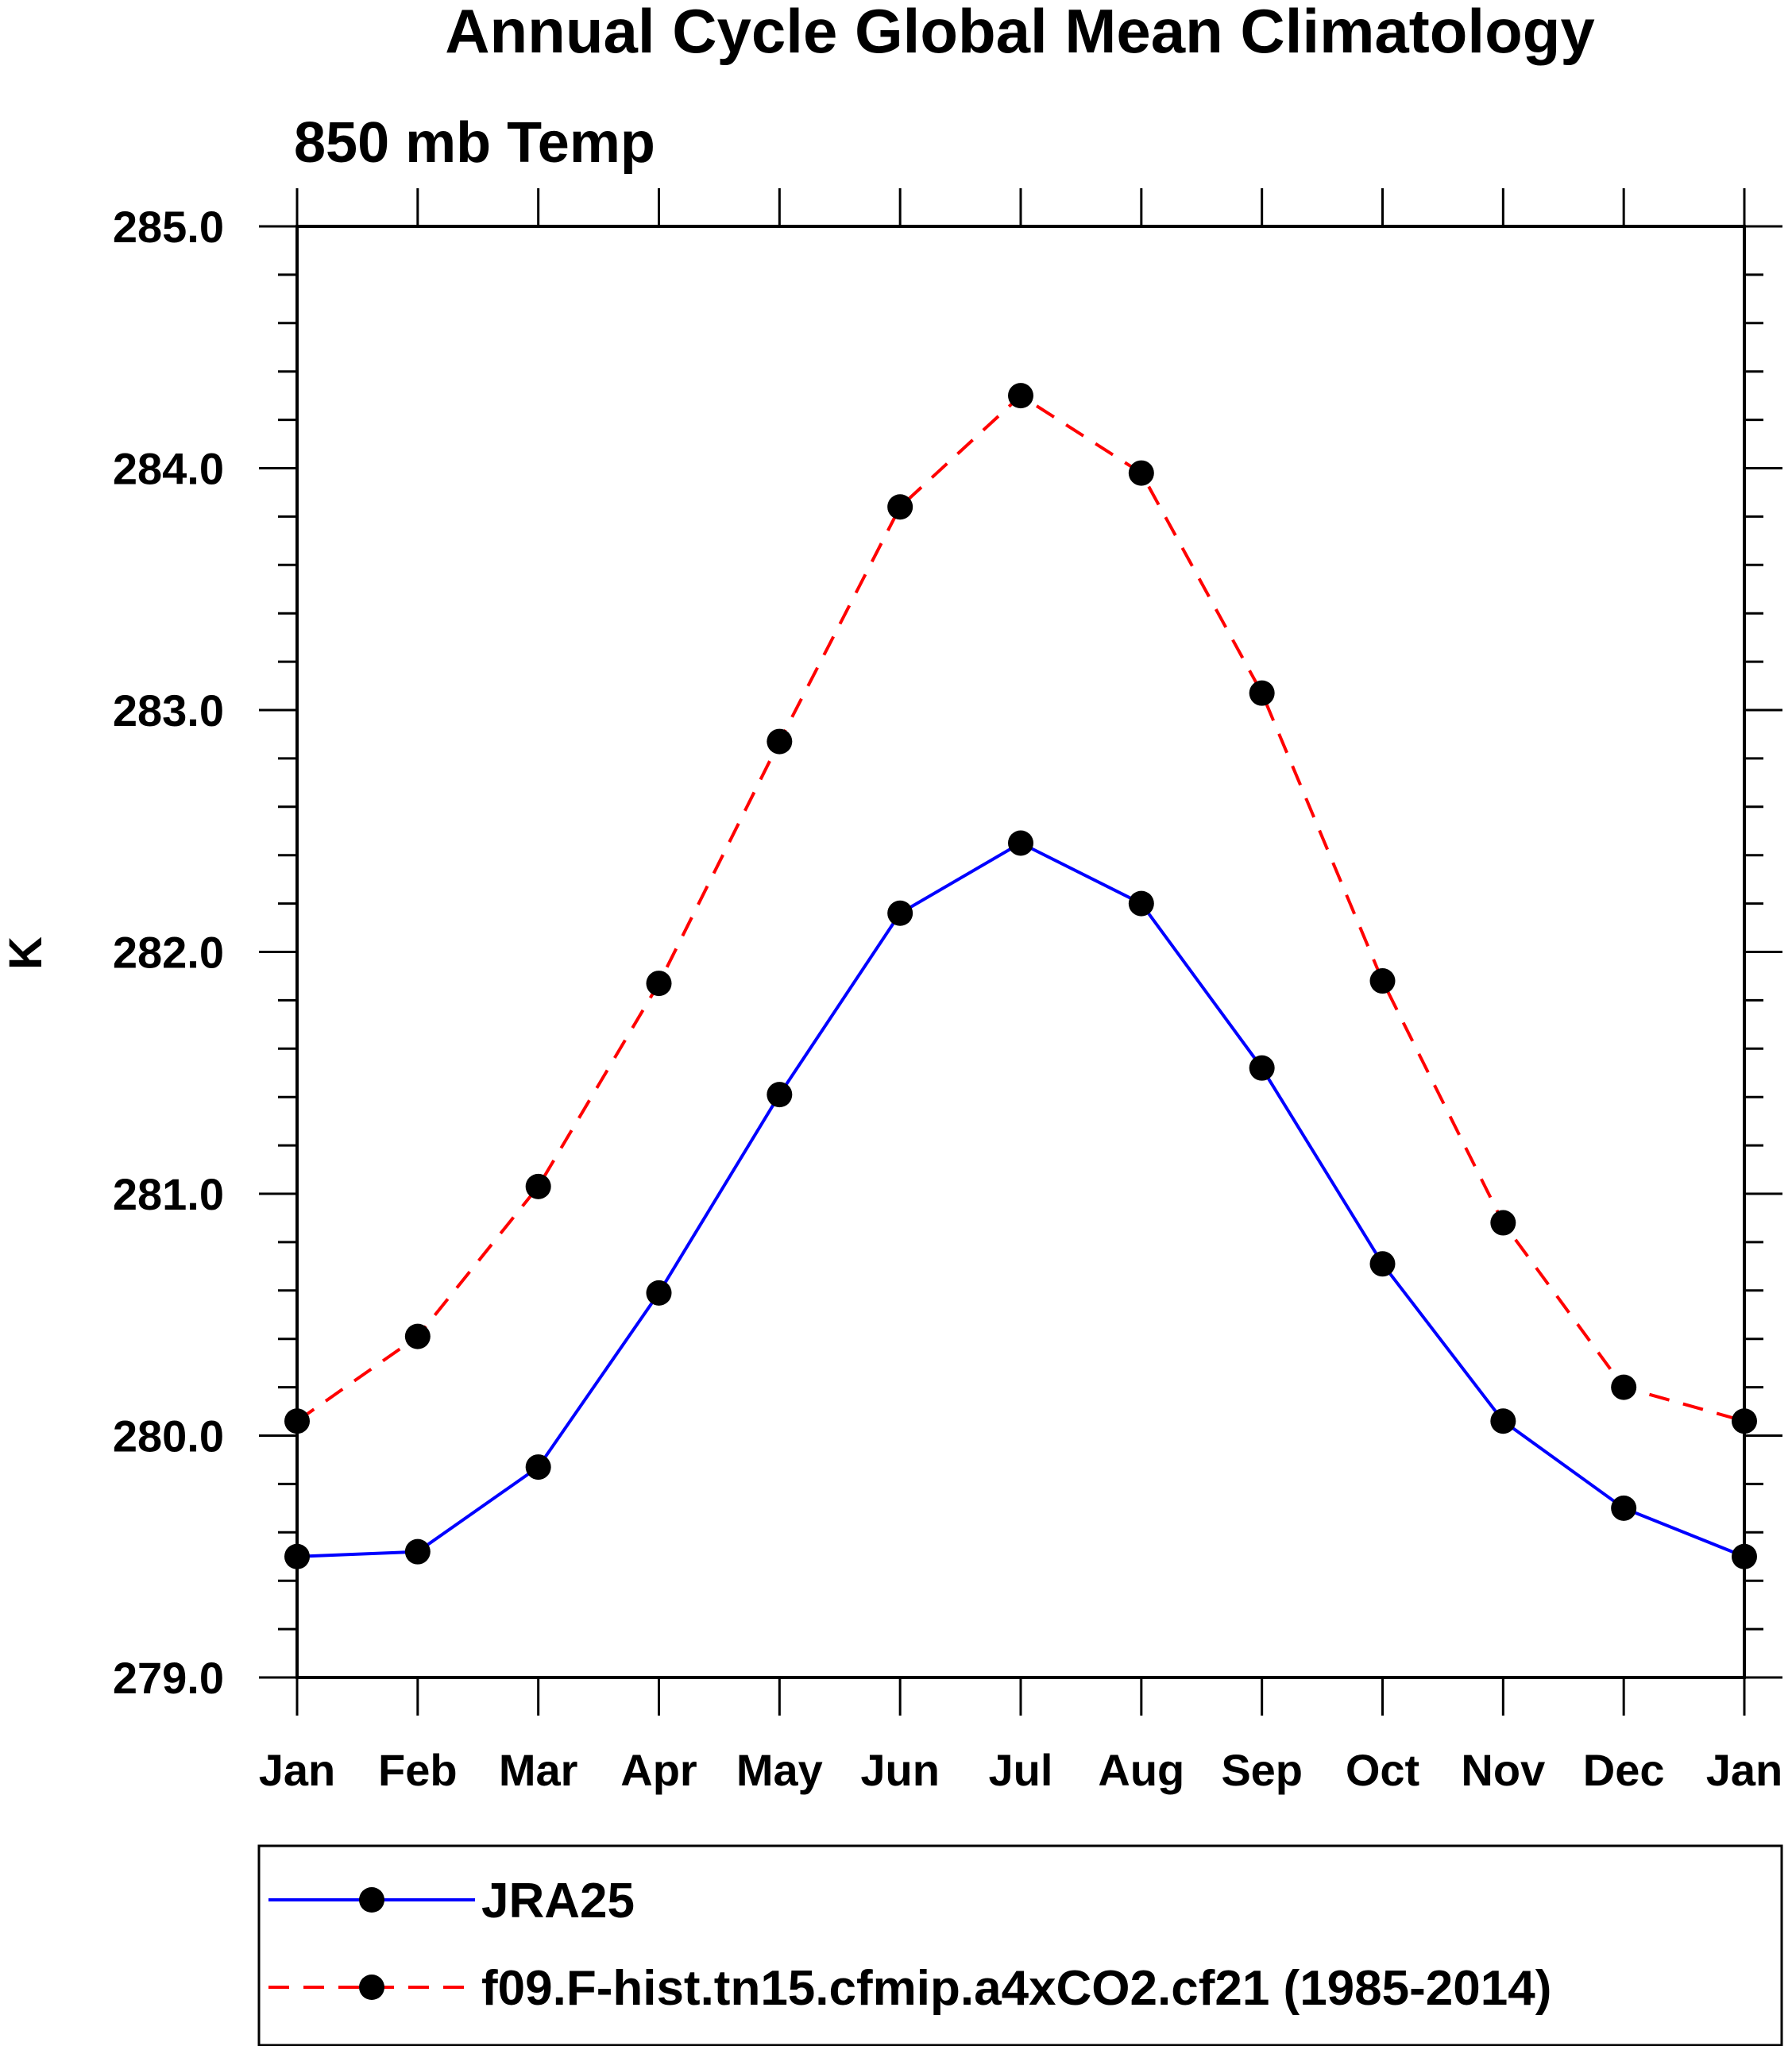 This screenshot has width=1792, height=2046. I want to click on y-tick-label: 282.0, so click(168, 953).